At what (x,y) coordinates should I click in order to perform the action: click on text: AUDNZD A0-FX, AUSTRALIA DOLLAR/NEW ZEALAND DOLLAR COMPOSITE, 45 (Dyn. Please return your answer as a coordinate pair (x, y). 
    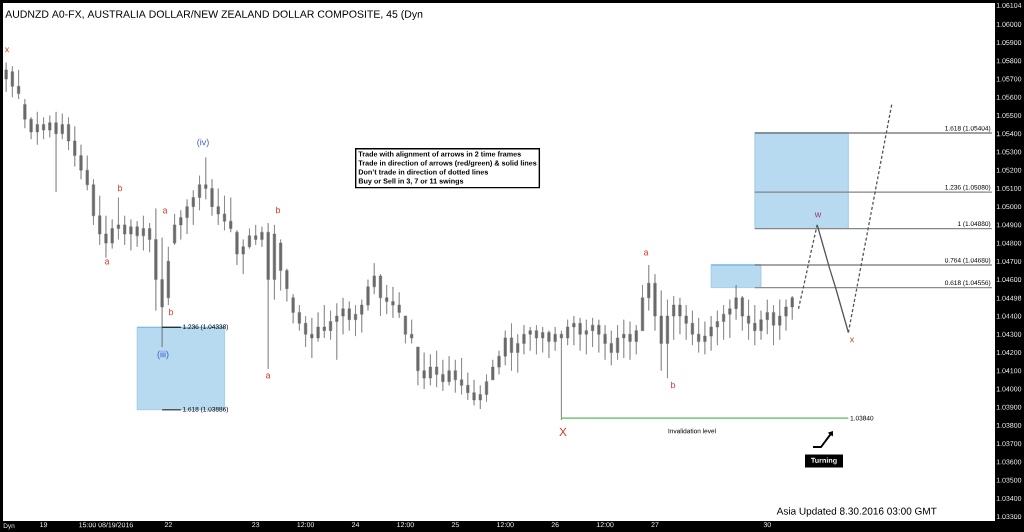
    Looking at the image, I should click on (214, 15).